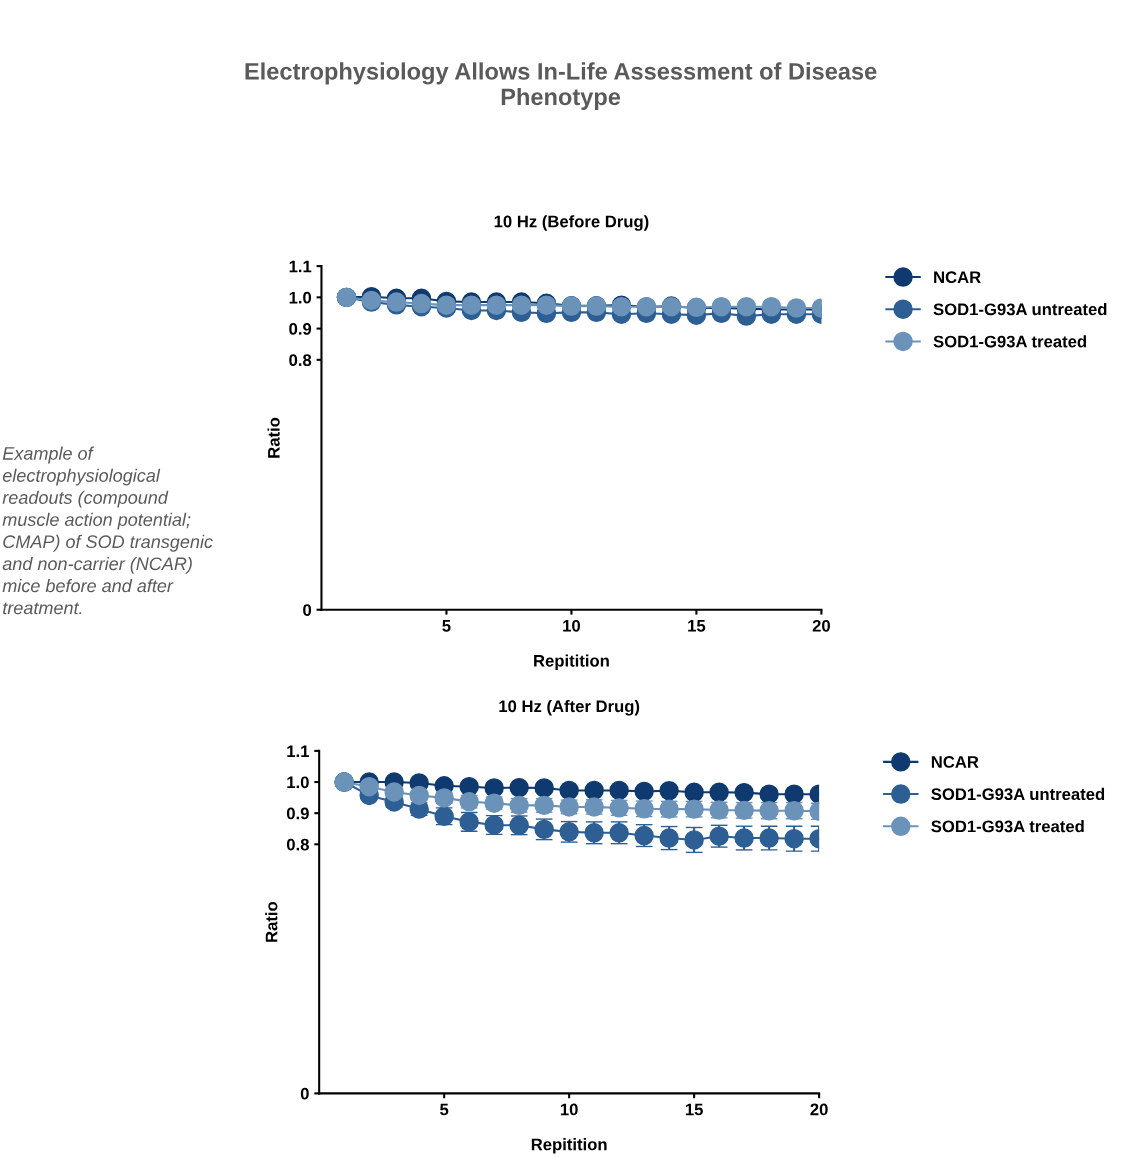  Describe the element at coordinates (561, 86) in the screenshot. I see `text: Electrophysiology Allows In-Life Assessment of Disease Phenotype` at that location.